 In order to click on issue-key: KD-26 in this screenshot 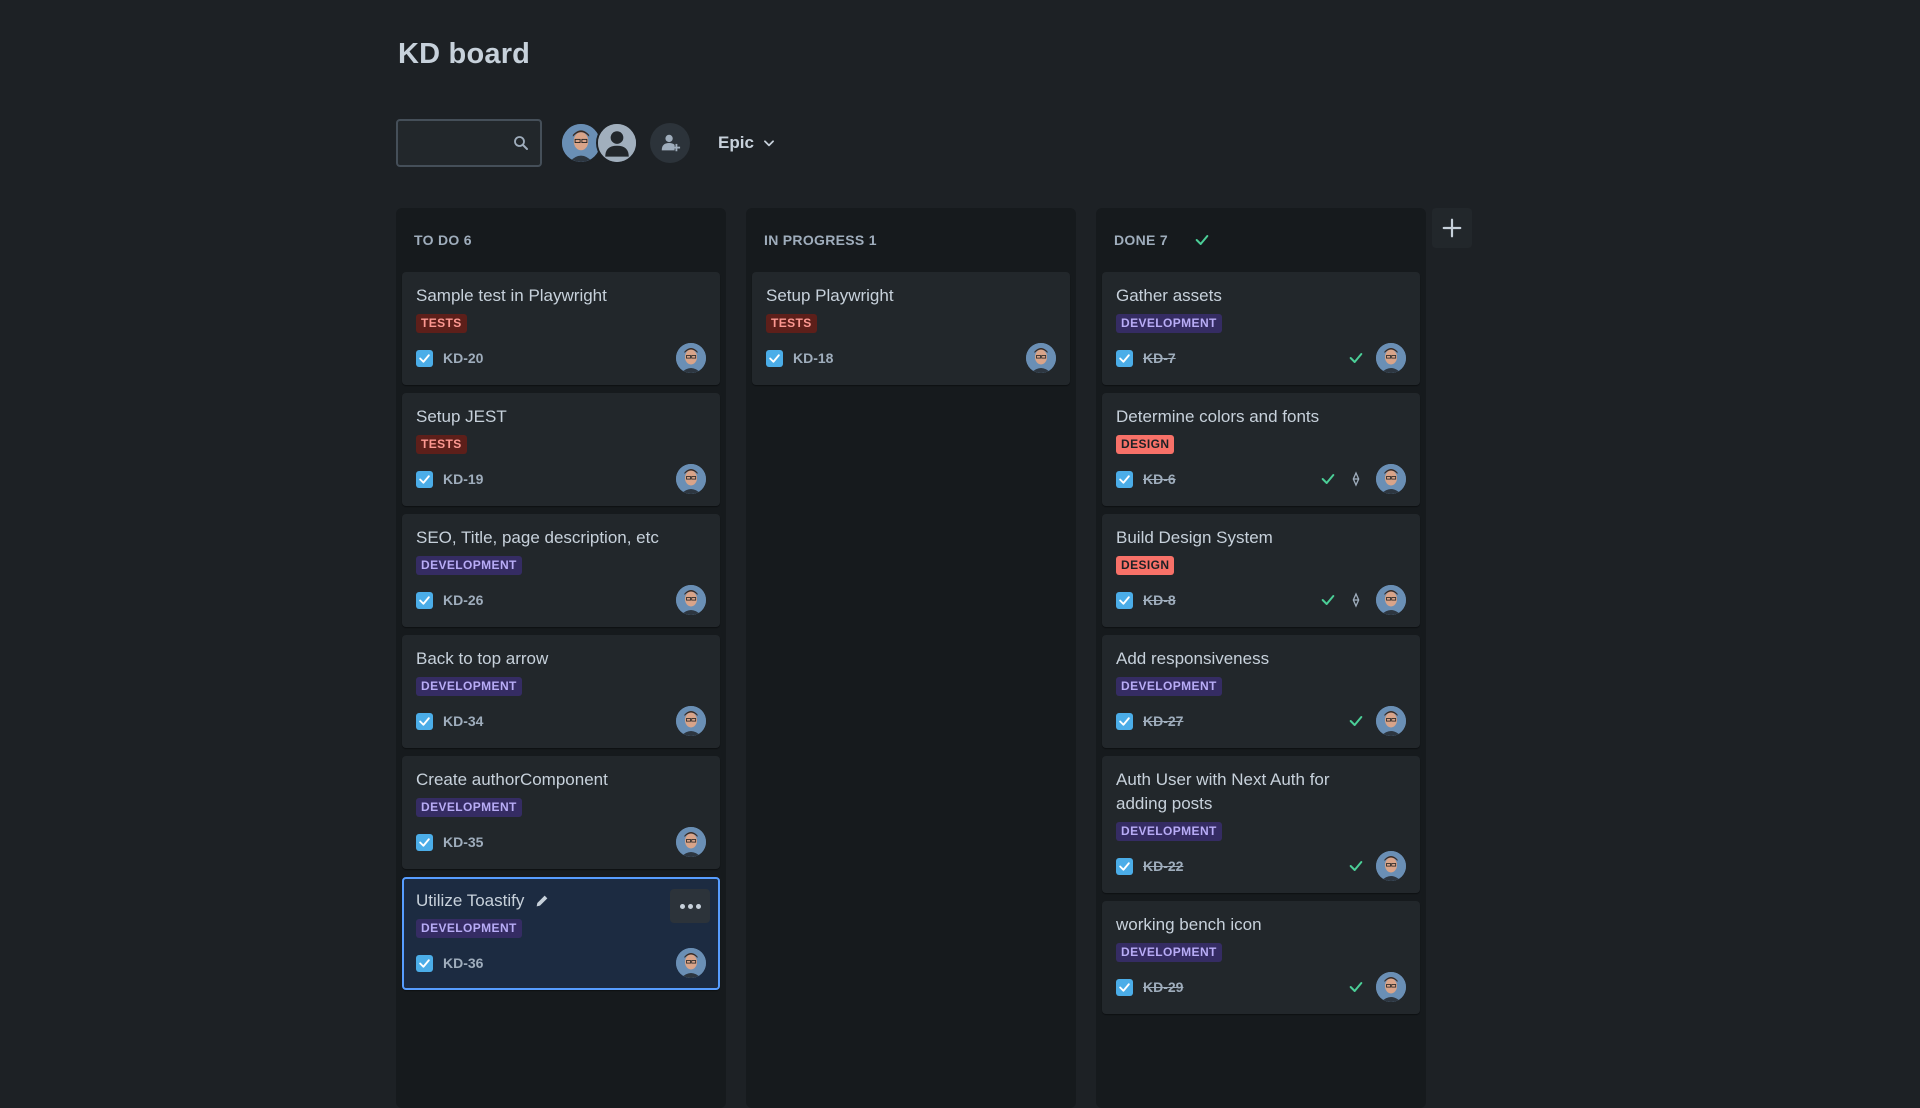, I will do `click(463, 600)`.